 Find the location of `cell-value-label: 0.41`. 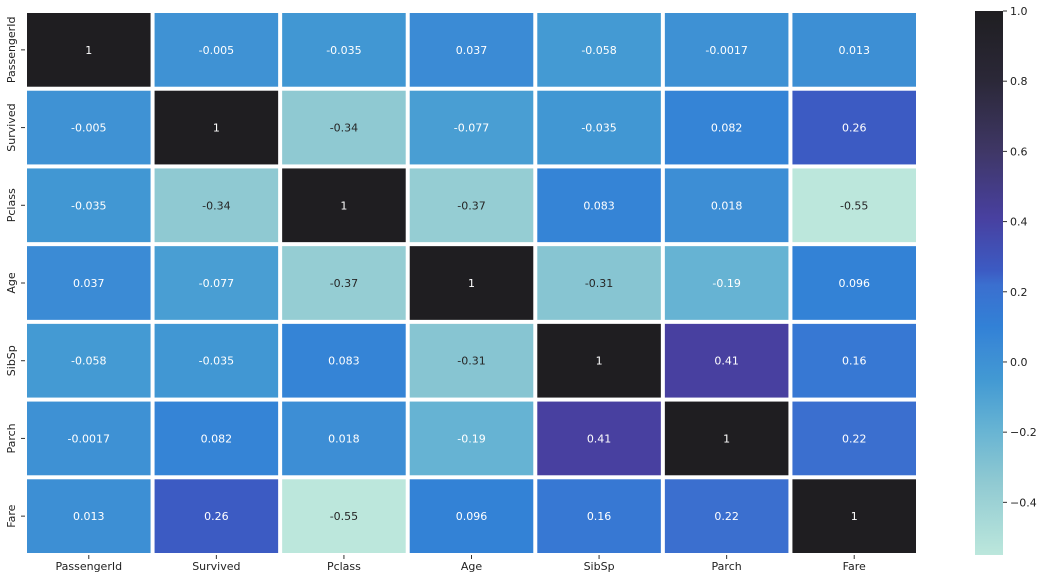

cell-value-label: 0.41 is located at coordinates (599, 438).